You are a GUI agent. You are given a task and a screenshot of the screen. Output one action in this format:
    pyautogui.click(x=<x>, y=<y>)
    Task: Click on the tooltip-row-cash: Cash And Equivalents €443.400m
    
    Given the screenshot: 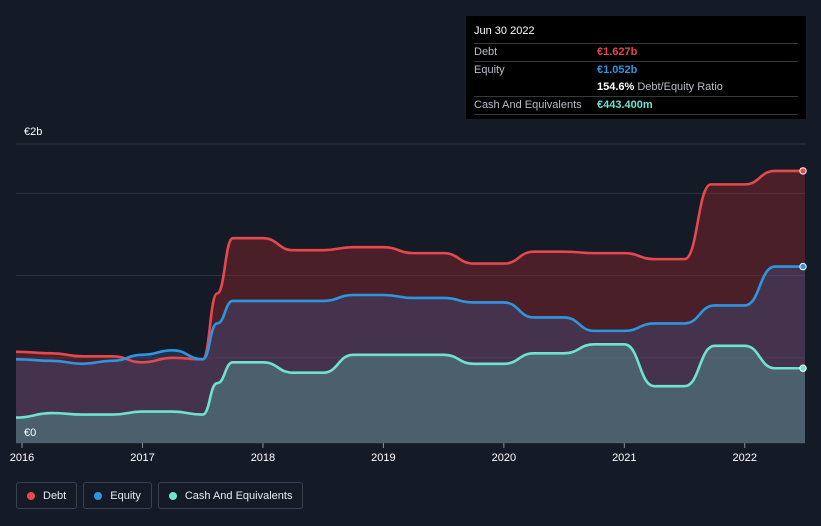 What is the action you would take?
    pyautogui.click(x=636, y=106)
    